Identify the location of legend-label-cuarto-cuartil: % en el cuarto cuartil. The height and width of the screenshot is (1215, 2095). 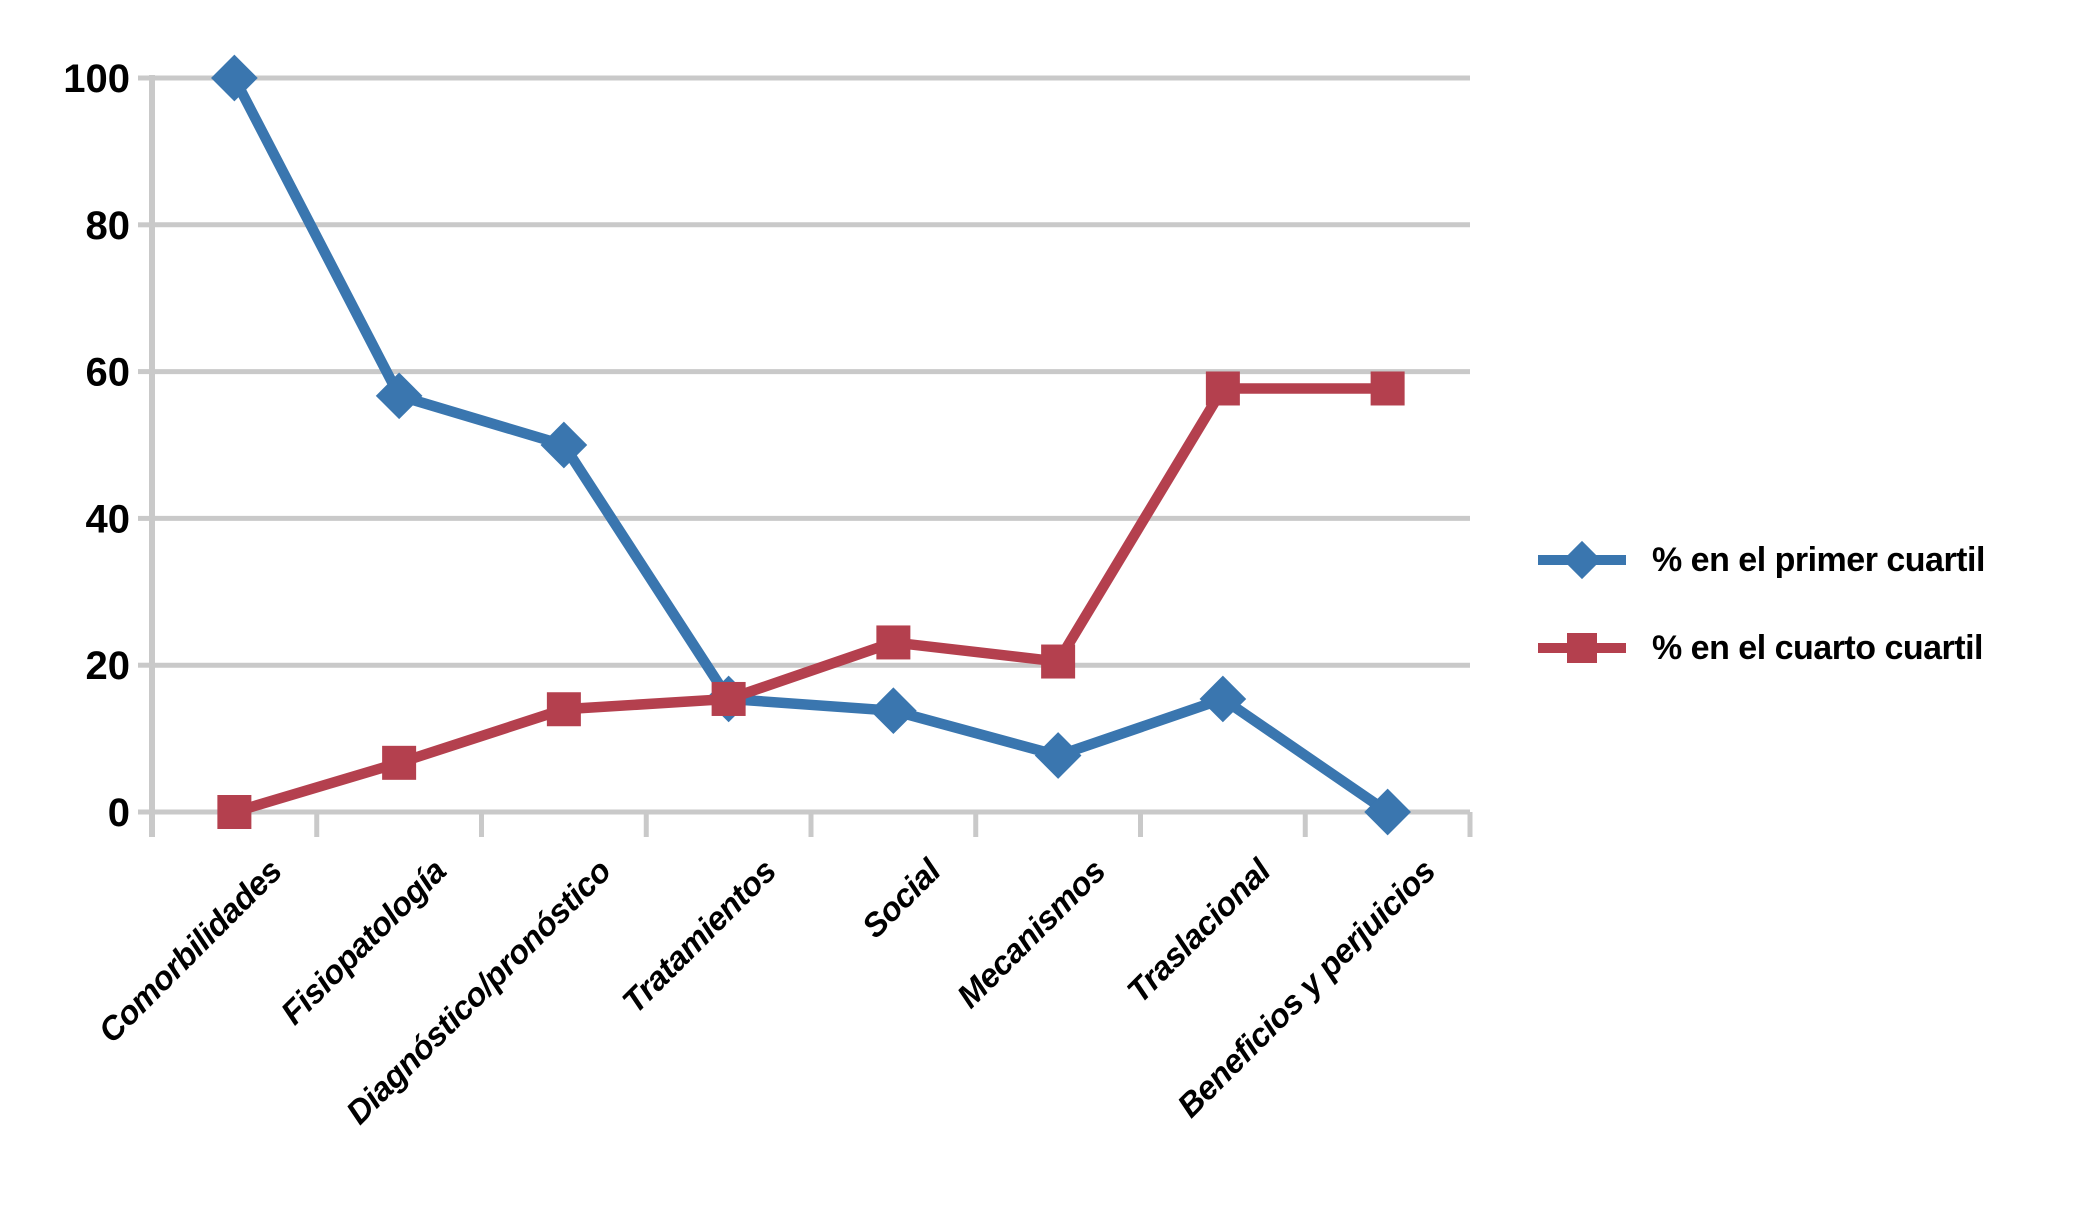
(1818, 647).